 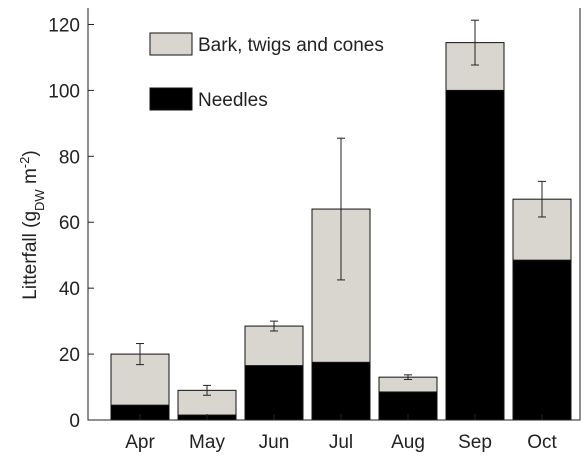 I want to click on x-tick-label: Jul, so click(x=341, y=442).